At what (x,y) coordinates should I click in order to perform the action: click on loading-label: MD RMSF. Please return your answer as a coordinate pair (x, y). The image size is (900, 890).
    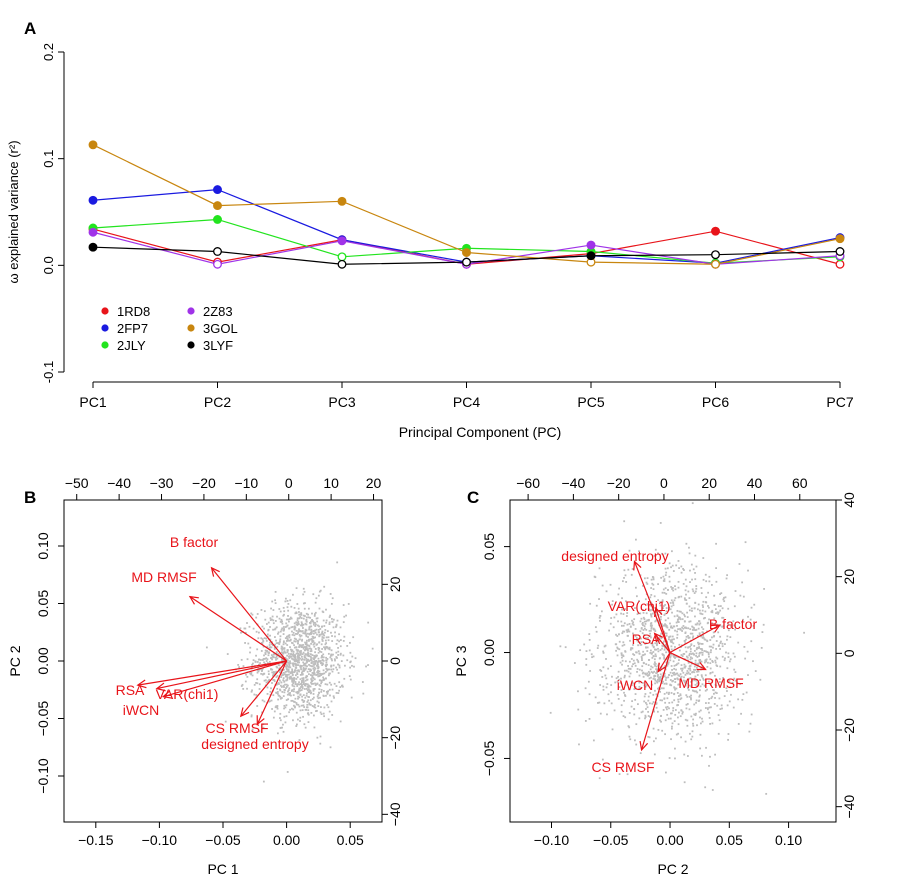
    Looking at the image, I should click on (163, 577).